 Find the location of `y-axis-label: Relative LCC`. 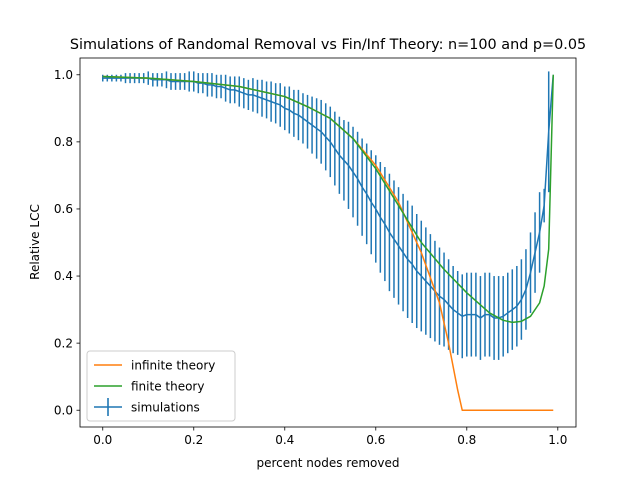

y-axis-label: Relative LCC is located at coordinates (35, 242).